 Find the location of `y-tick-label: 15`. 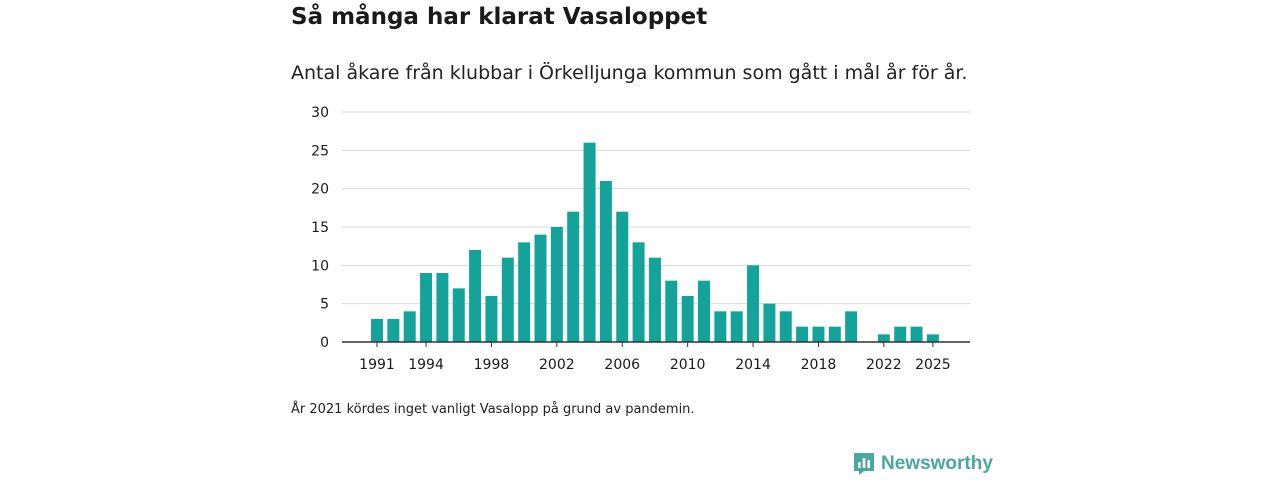

y-tick-label: 15 is located at coordinates (320, 228).